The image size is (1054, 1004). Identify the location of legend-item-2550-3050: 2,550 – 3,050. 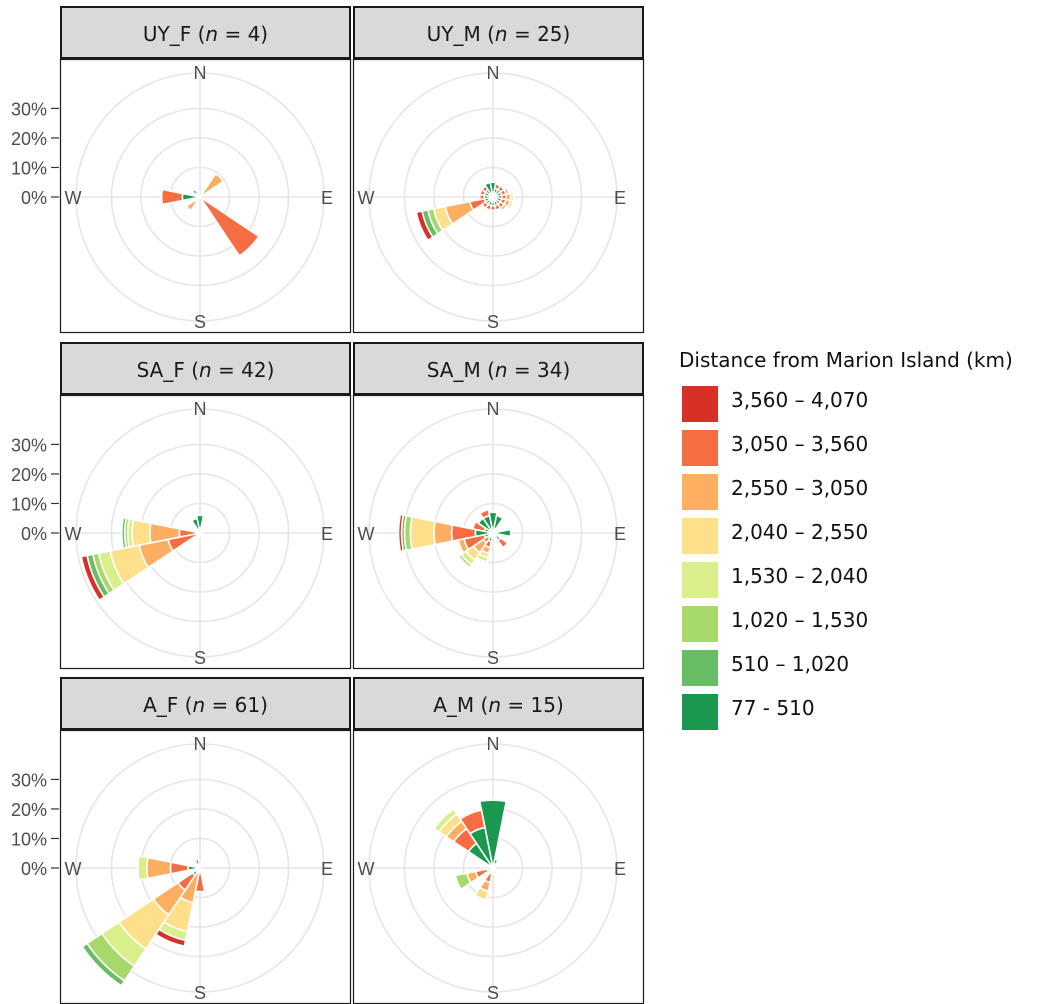
(865, 488).